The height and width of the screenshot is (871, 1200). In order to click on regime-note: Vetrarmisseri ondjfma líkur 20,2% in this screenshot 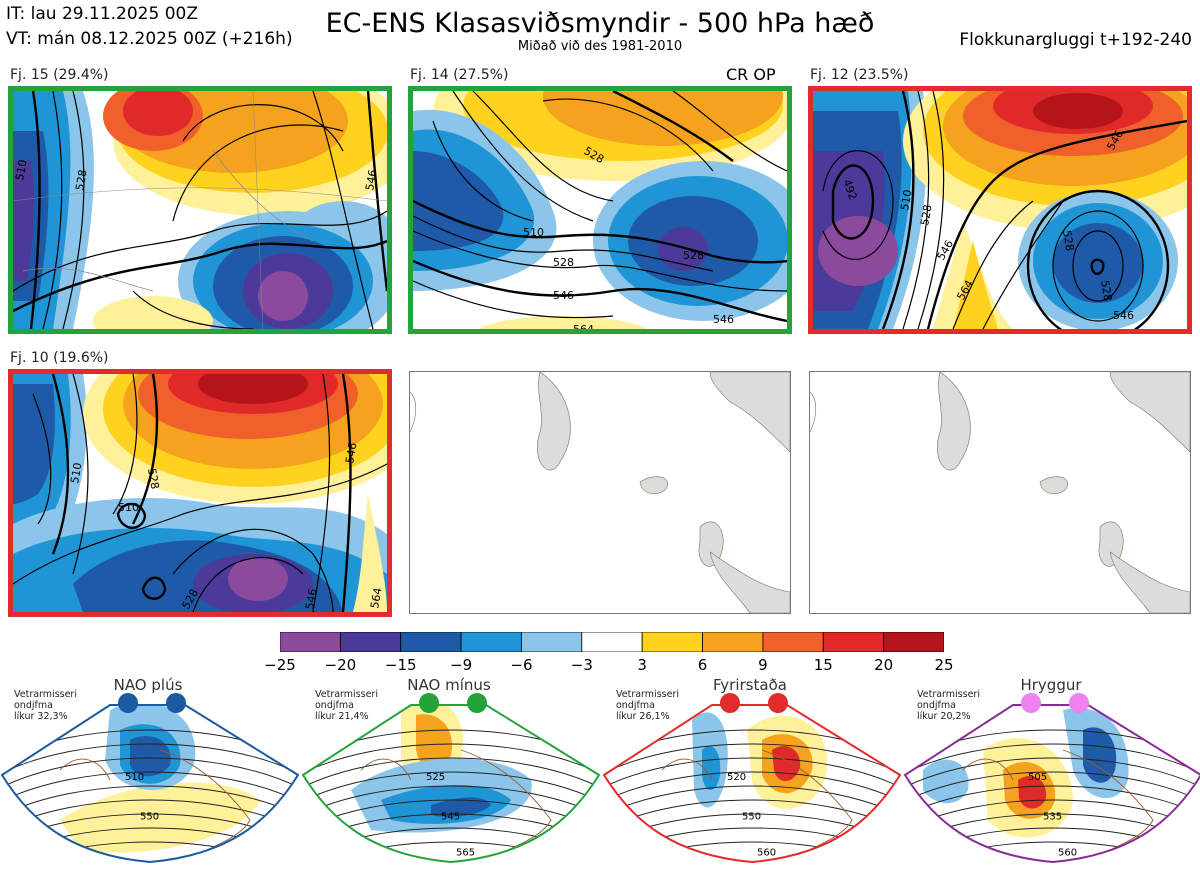, I will do `click(948, 705)`.